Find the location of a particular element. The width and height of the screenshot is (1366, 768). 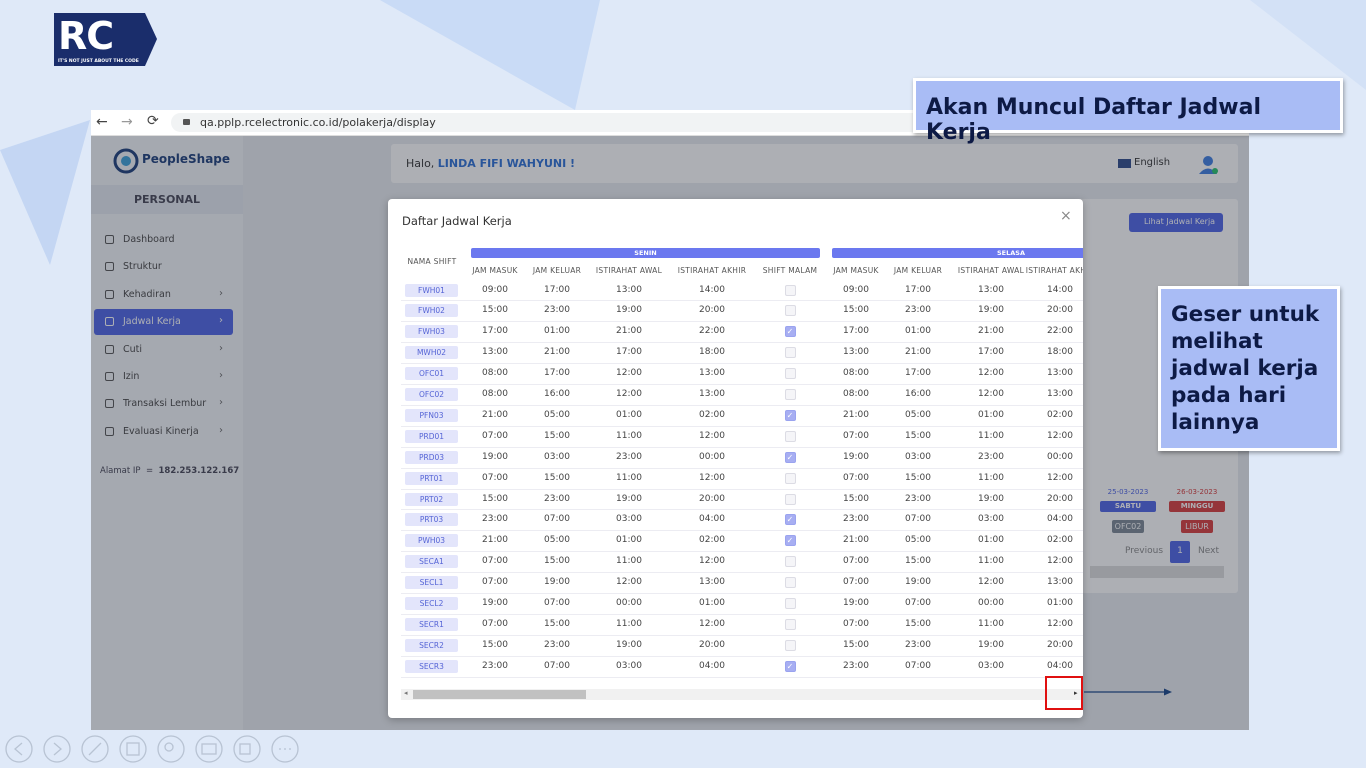

menu-item: Transaksi Lembur is located at coordinates (165, 404).